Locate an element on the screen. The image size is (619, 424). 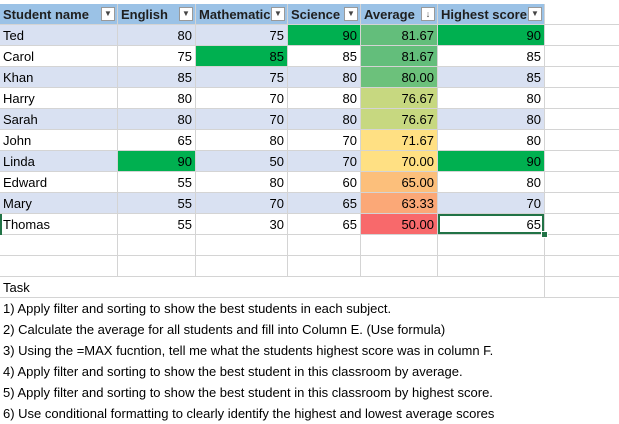
cell-student-name: Edward is located at coordinates (59, 182).